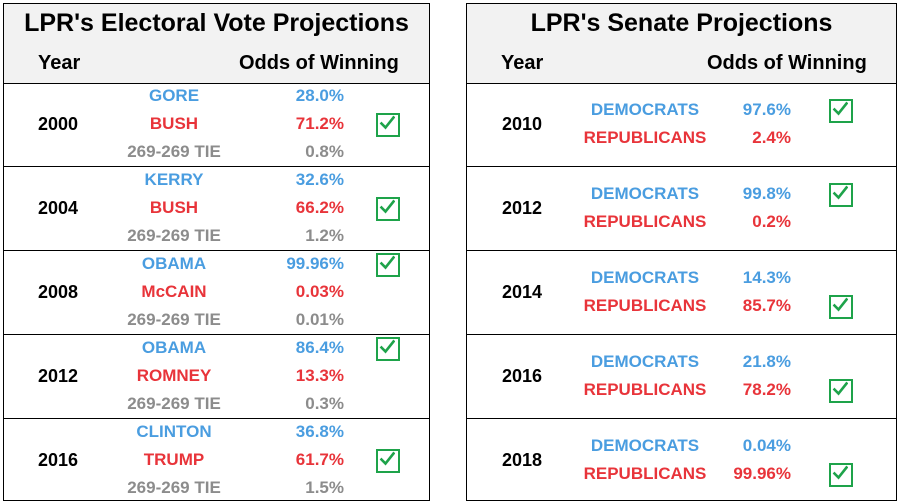 The height and width of the screenshot is (504, 900). What do you see at coordinates (319, 63) in the screenshot?
I see `electoral-odds-column-header: Odds of Winning` at bounding box center [319, 63].